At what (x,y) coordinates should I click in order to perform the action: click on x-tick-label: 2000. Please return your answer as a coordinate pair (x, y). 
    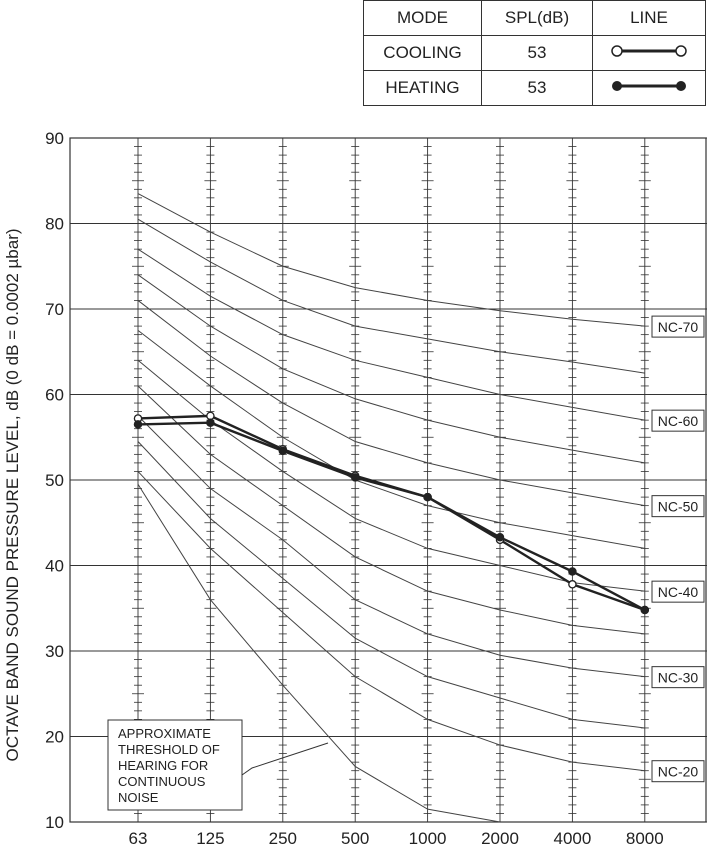
    Looking at the image, I should click on (500, 837).